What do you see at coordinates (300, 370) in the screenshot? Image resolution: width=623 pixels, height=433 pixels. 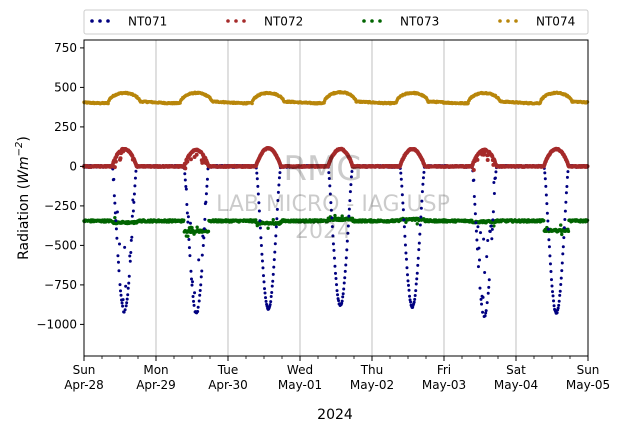 I see `x-tick-label-day: Wed` at bounding box center [300, 370].